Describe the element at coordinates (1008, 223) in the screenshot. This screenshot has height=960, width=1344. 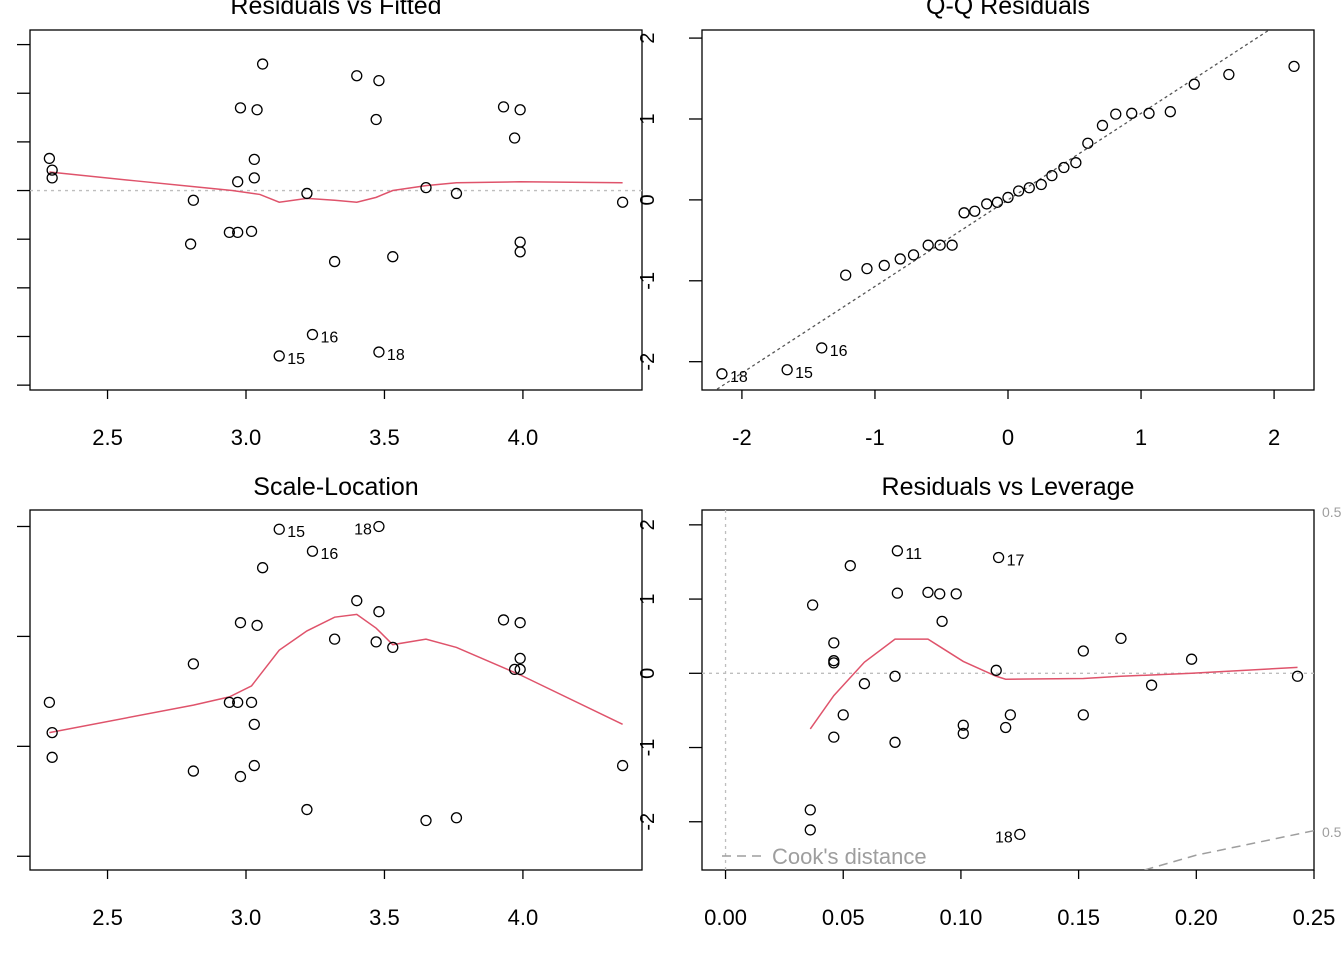
I see `data-points: 18 15 16` at that location.